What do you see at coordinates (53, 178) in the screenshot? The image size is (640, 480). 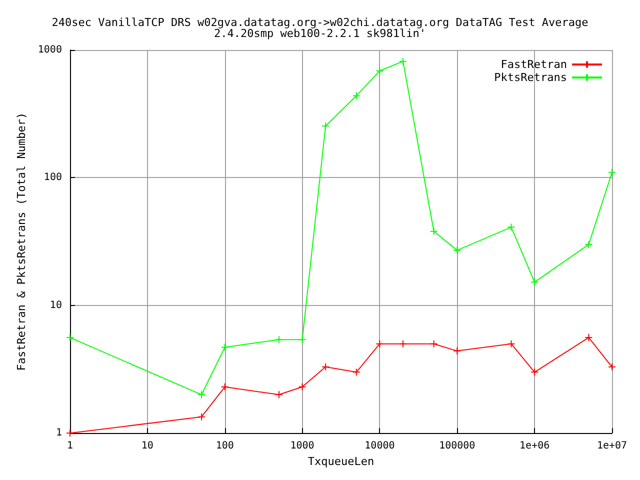 I see `y-tick-label: 100` at bounding box center [53, 178].